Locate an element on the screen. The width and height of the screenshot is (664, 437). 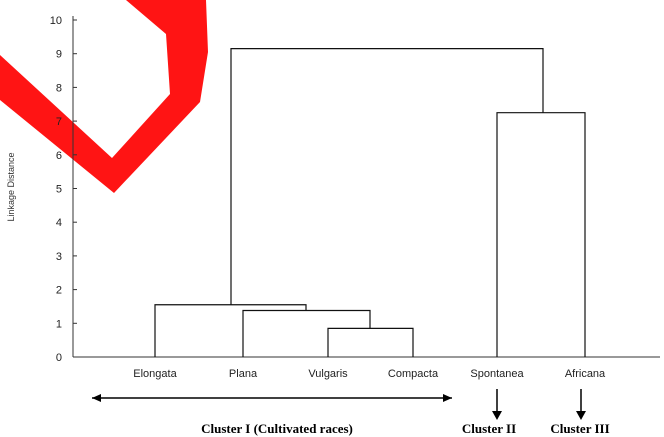
y-ticks: 0 1 2 3 4 5 6 7 8 9 10 is located at coordinates (63, 189).